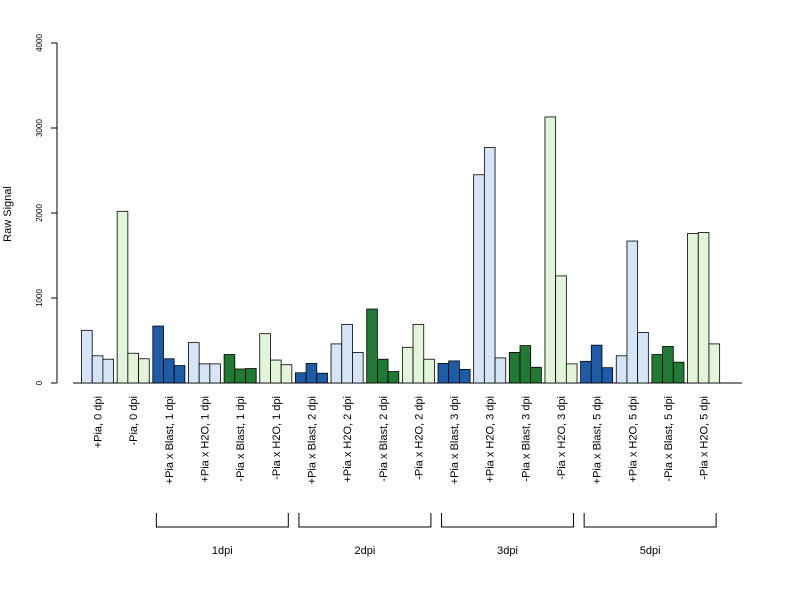  What do you see at coordinates (170, 440) in the screenshot?
I see `x-tick-label: +Pia x Blast, 1 dpi` at bounding box center [170, 440].